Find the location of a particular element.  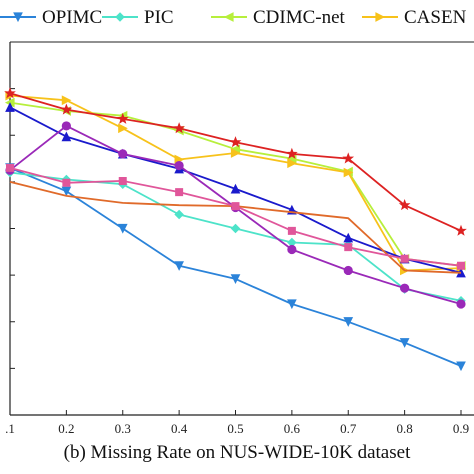

legend: OPIMC PIC CDIMC-net CASEN is located at coordinates (233, 17).